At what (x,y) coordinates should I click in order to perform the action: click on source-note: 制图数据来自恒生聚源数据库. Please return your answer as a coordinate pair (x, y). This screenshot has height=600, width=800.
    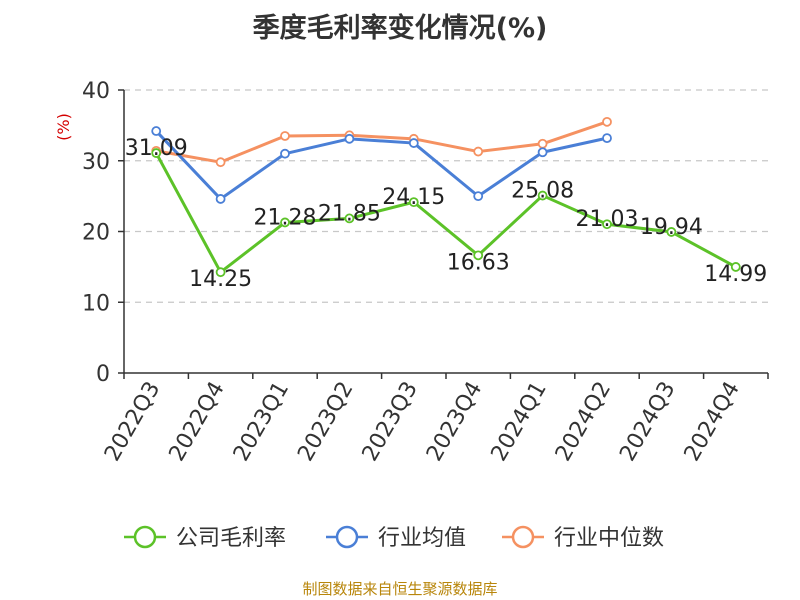
    Looking at the image, I should click on (400, 589).